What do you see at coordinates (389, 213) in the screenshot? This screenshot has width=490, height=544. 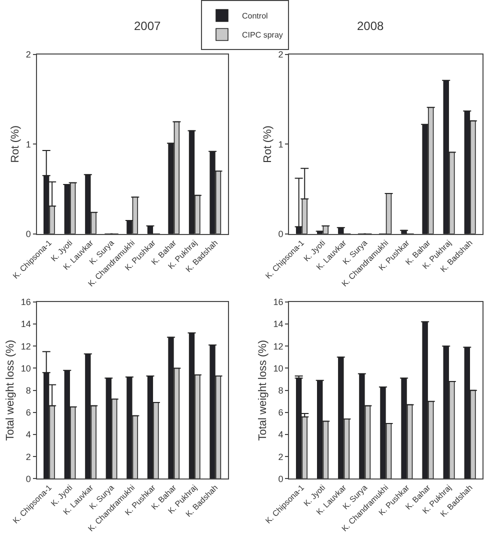 I see `bar` at bounding box center [389, 213].